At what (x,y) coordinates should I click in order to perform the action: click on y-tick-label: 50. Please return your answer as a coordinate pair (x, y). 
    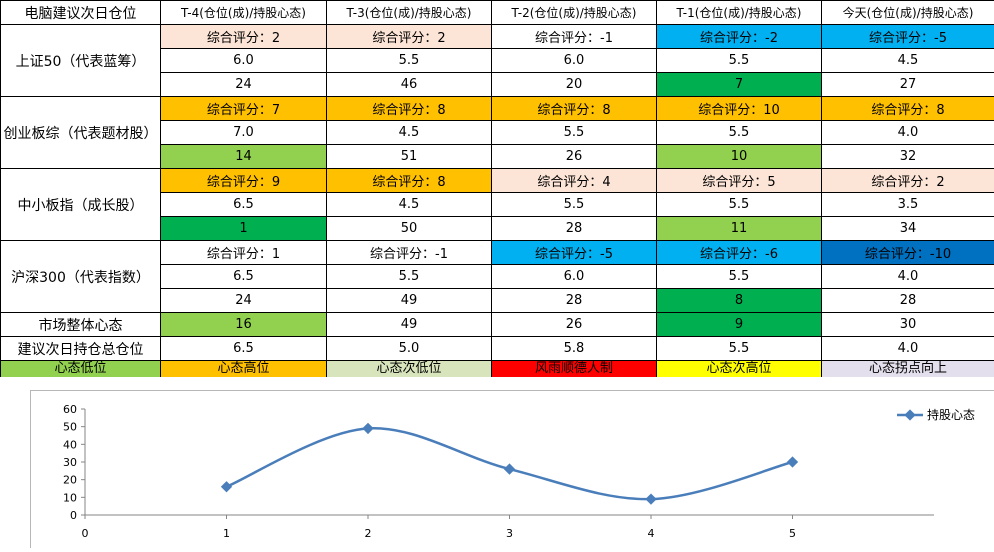
    Looking at the image, I should click on (70, 427).